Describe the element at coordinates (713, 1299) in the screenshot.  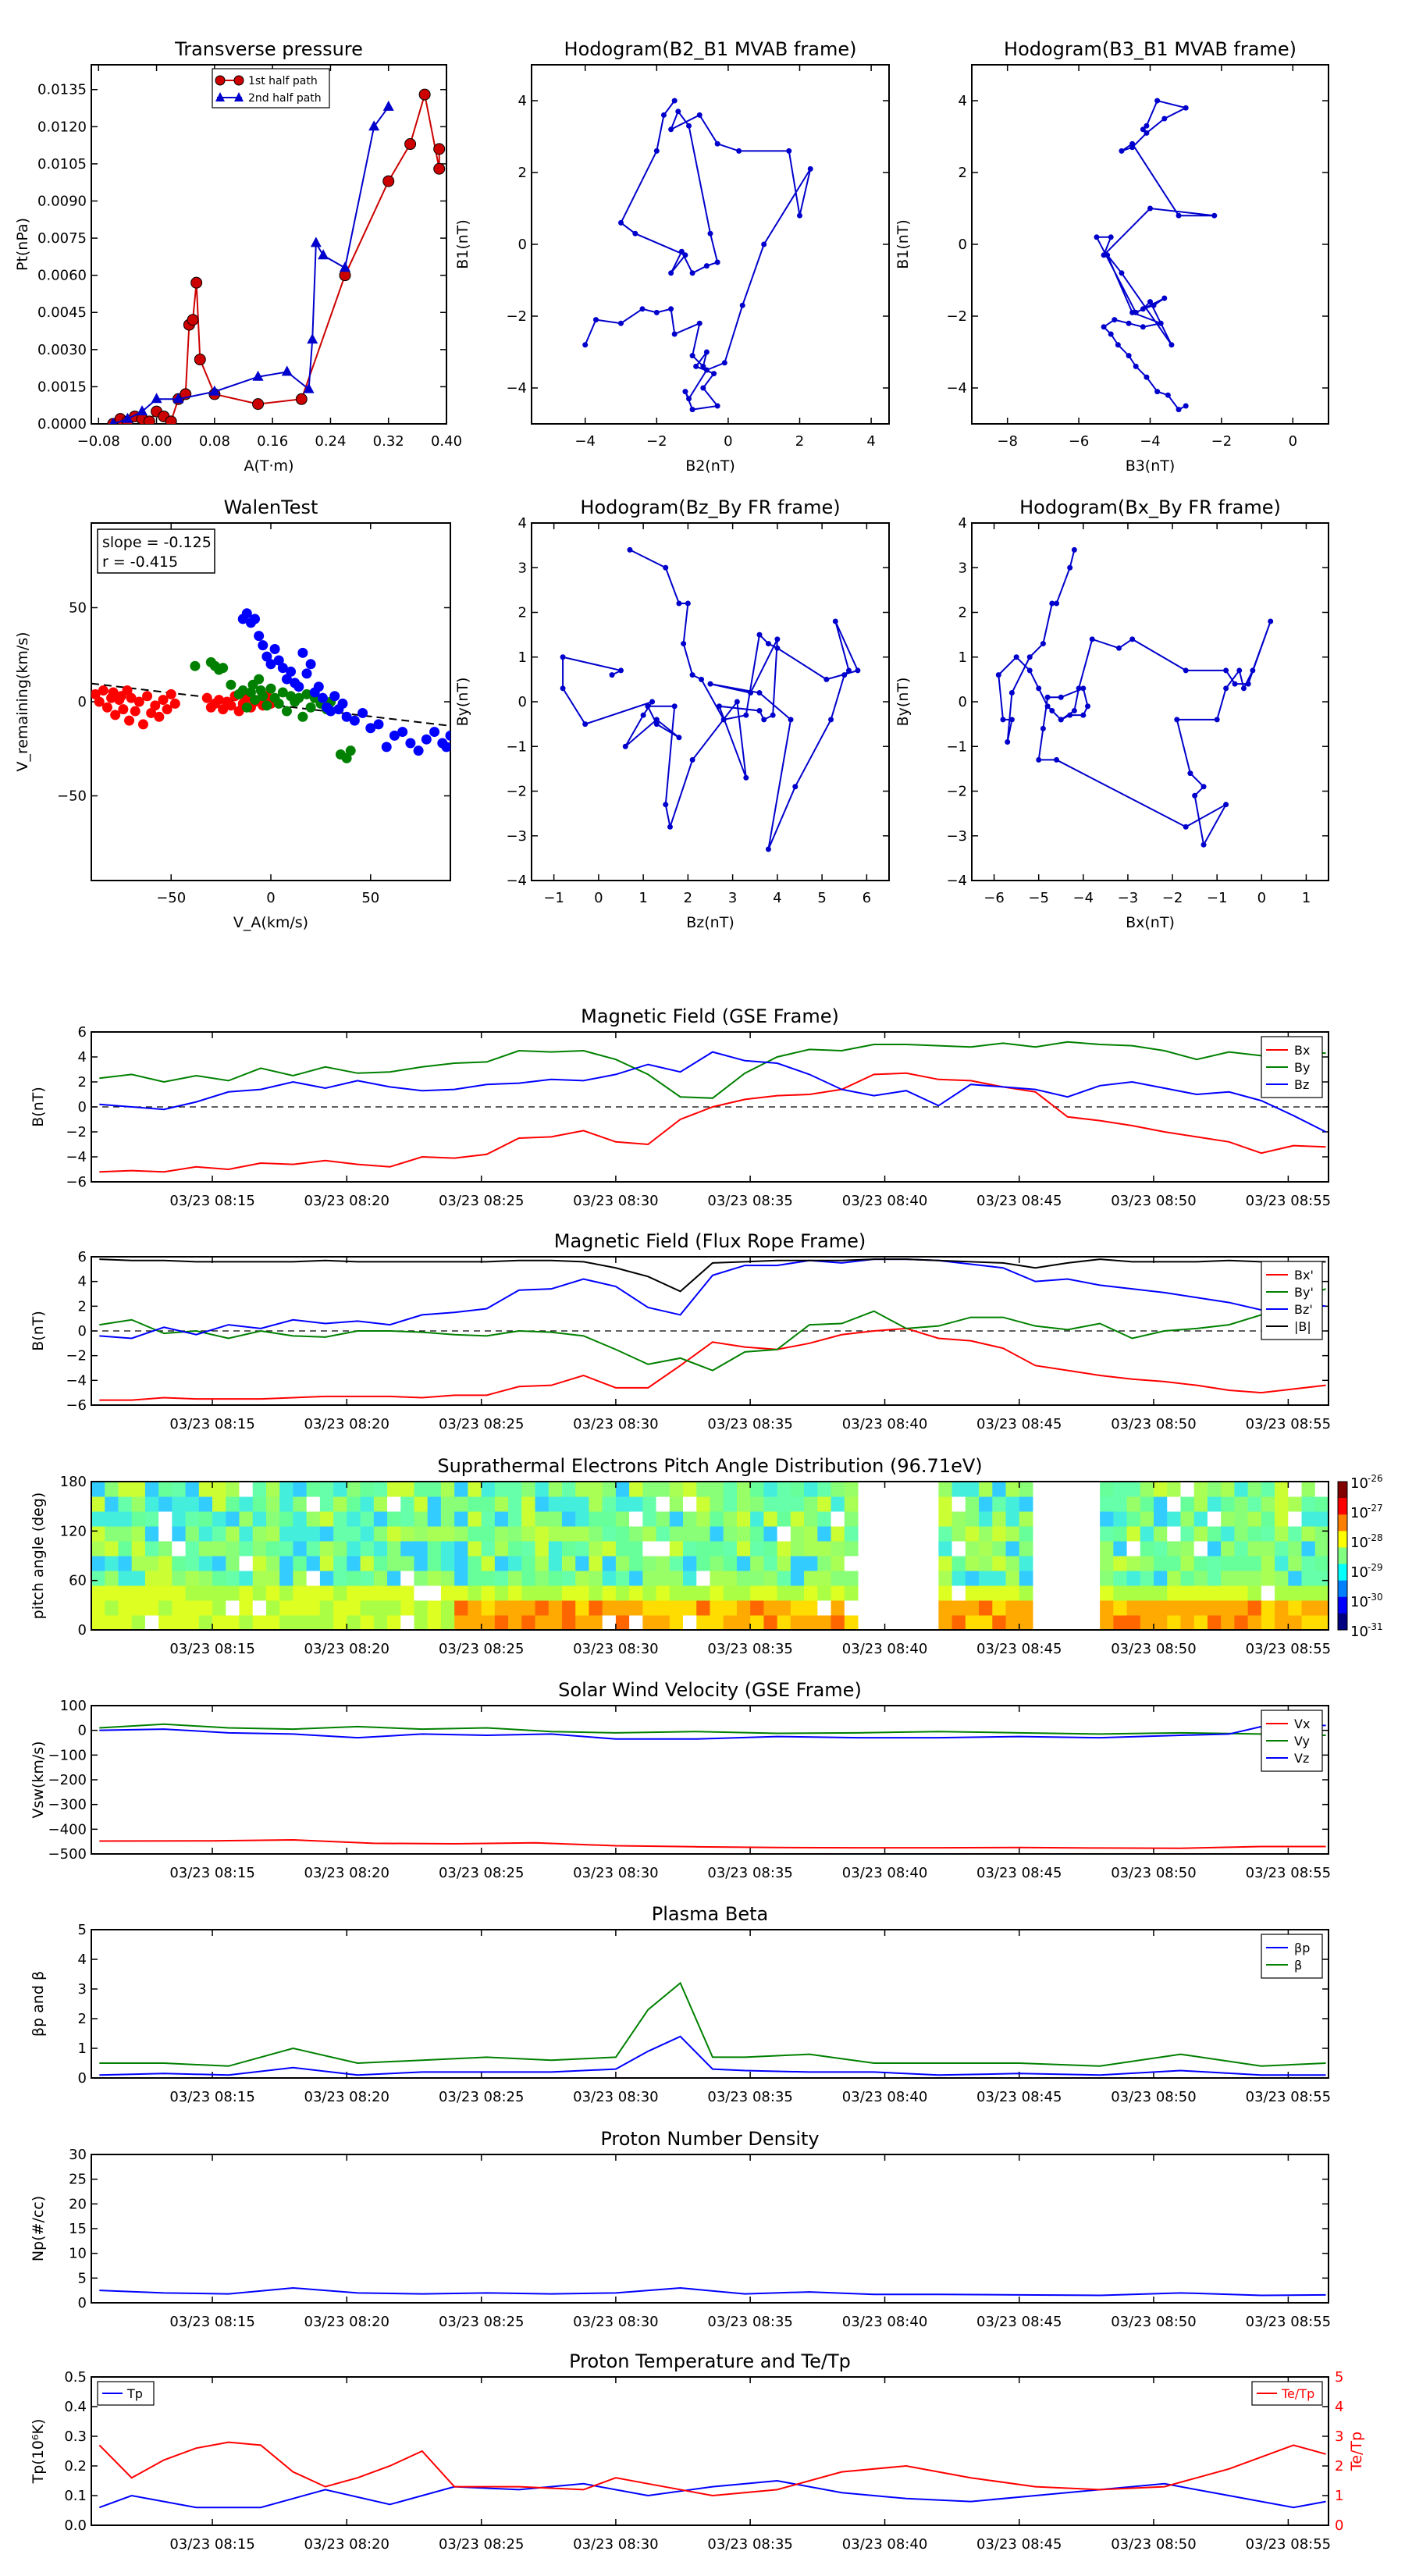
I see `series-line-bz` at that location.